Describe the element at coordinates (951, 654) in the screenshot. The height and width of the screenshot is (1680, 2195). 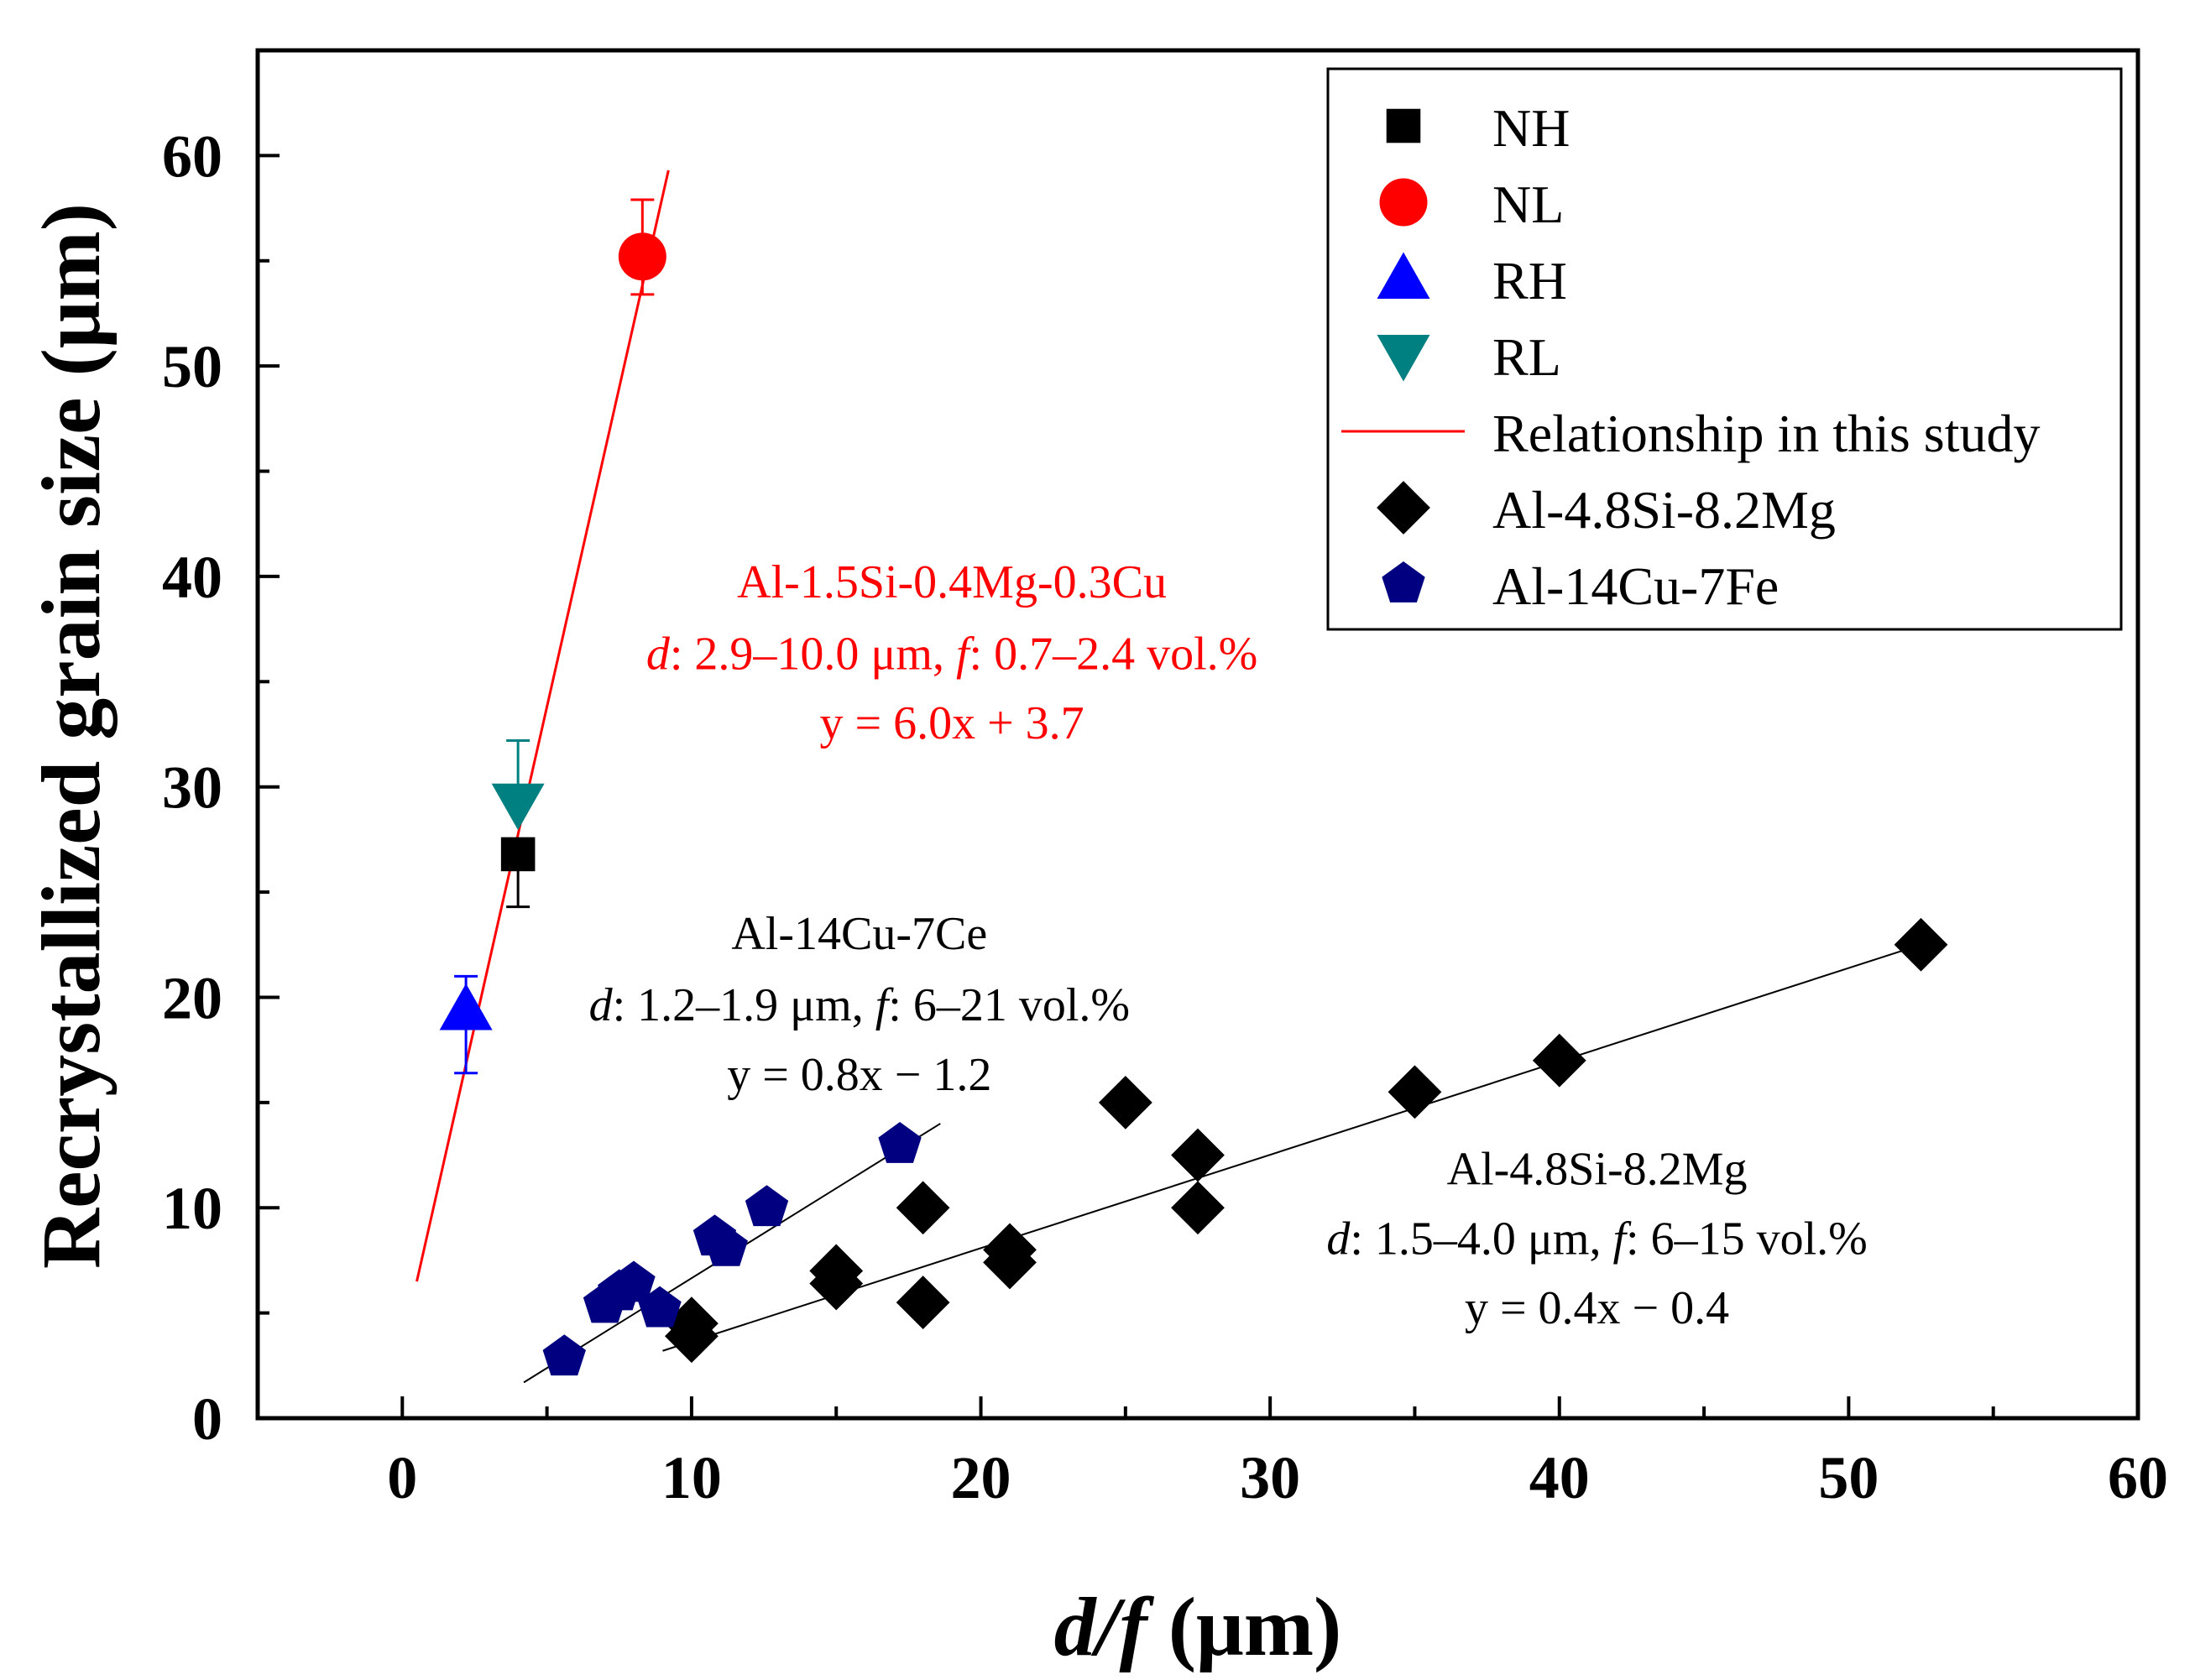
I see `red-annotation-line: d: 2.9–10.0 μm, f: 0.7–2.4 vol.%` at that location.